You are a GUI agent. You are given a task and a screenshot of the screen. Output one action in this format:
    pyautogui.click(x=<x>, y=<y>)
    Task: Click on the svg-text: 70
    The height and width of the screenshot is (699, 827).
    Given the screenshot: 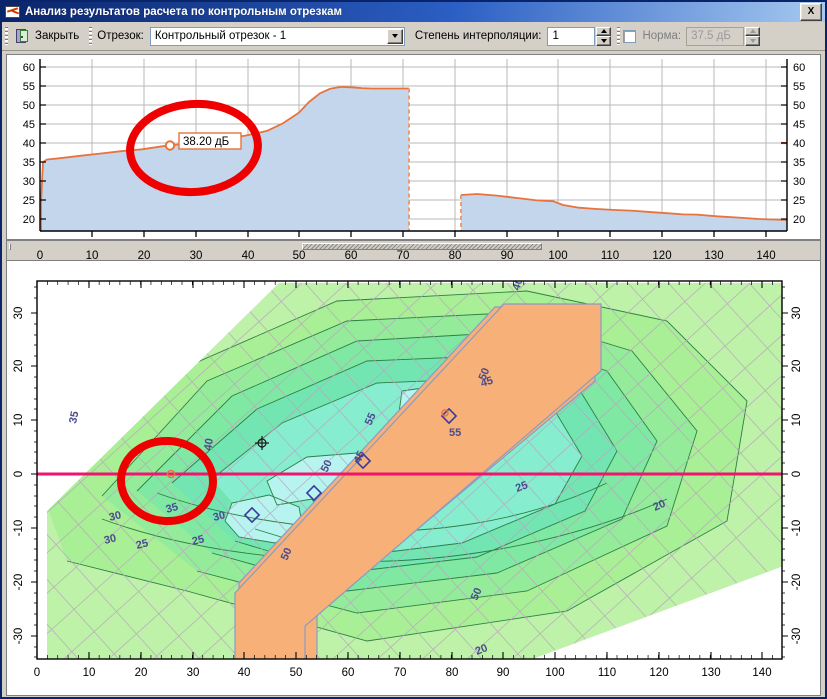 What is the action you would take?
    pyautogui.click(x=400, y=673)
    